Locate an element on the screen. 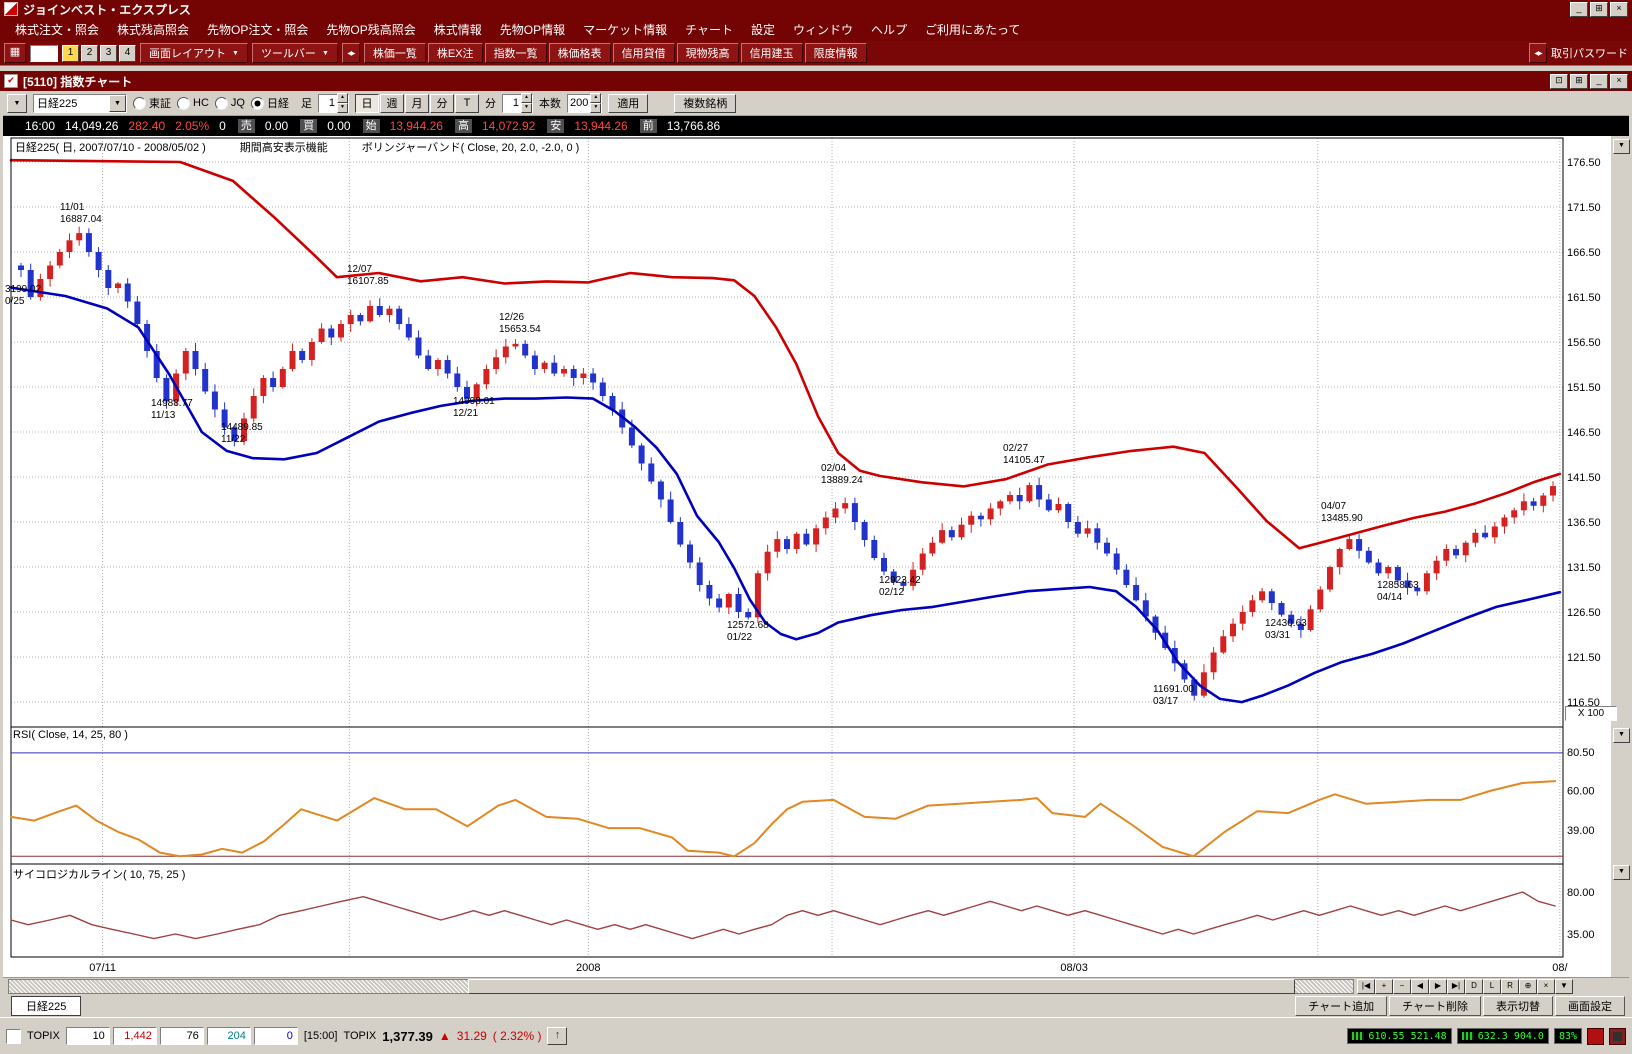  svg-text: 146.50 is located at coordinates (1584, 433).